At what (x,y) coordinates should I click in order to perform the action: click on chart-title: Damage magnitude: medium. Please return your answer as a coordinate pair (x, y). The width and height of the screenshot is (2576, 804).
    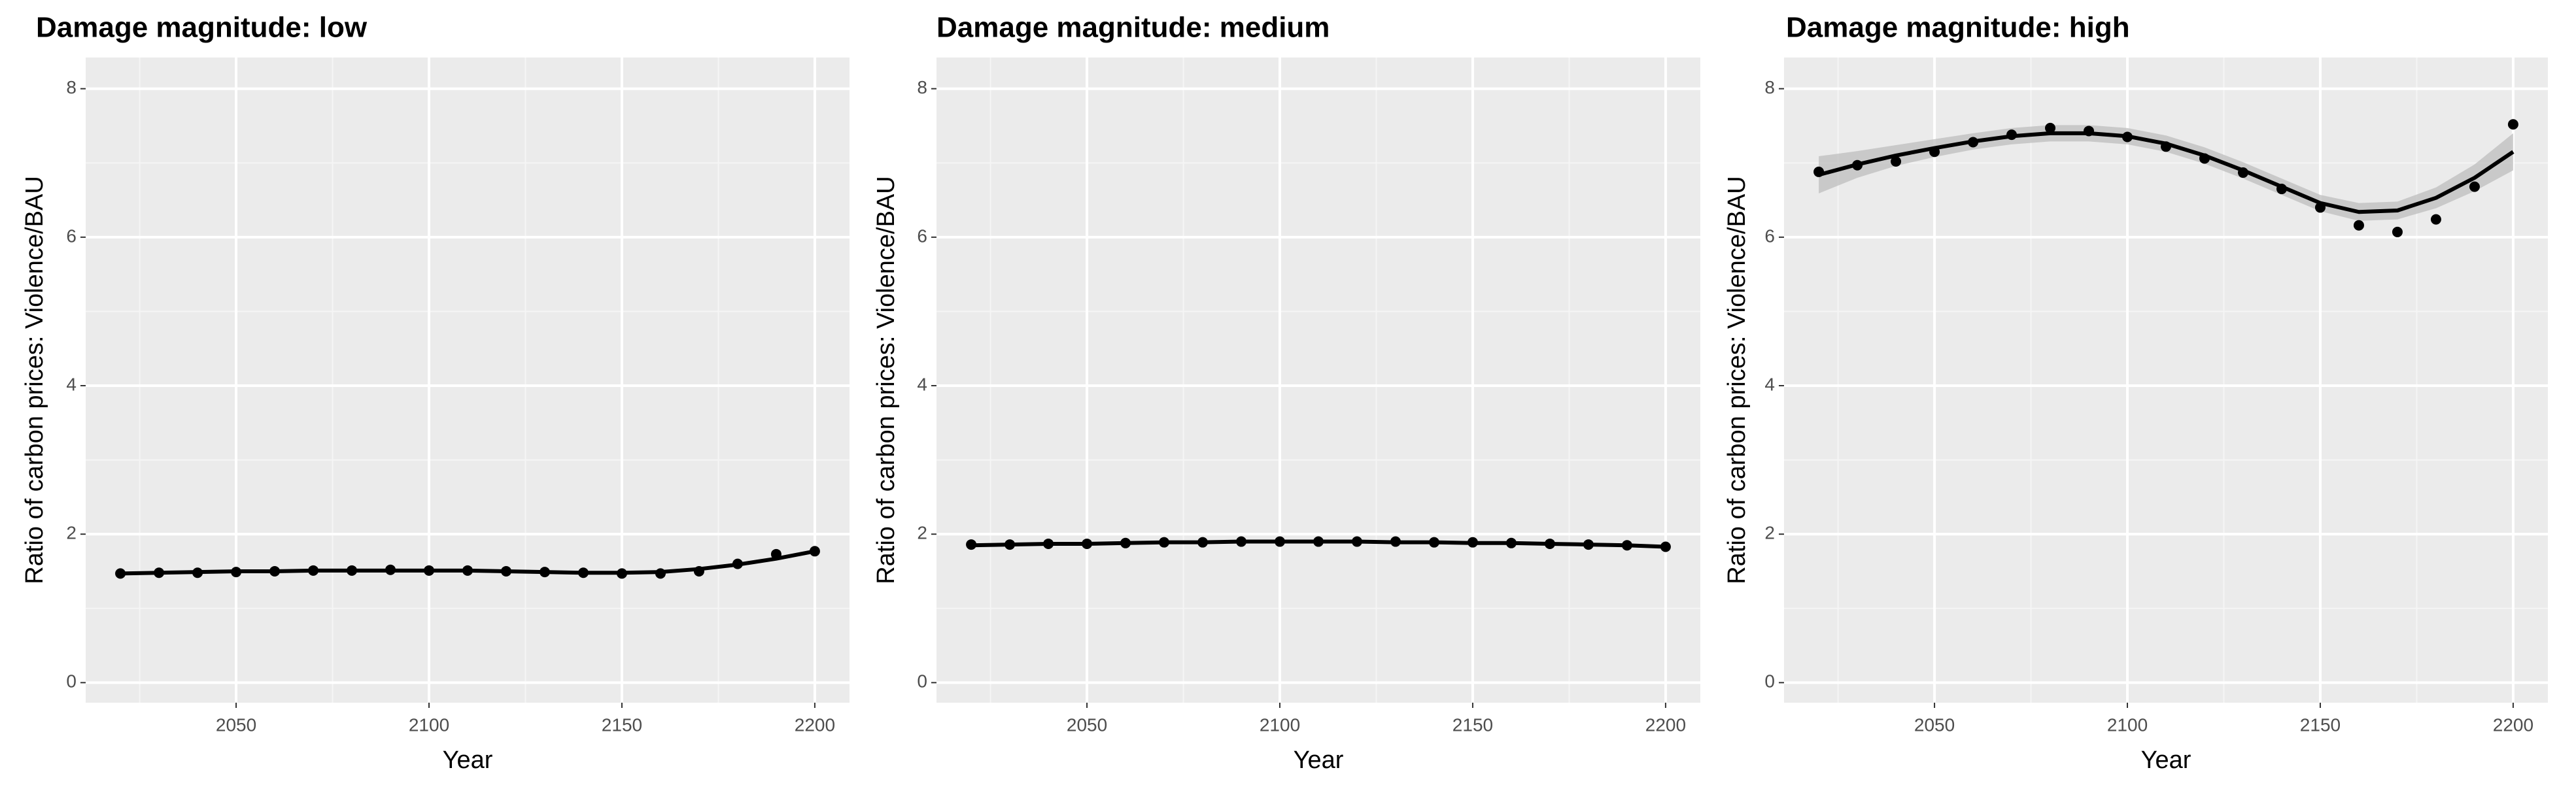
    Looking at the image, I should click on (1133, 28).